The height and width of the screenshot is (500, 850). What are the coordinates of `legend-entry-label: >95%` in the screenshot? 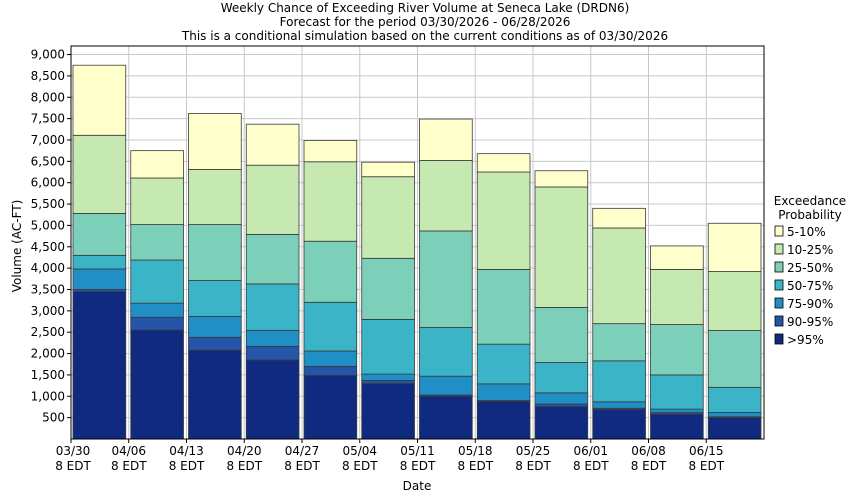 It's located at (805, 340).